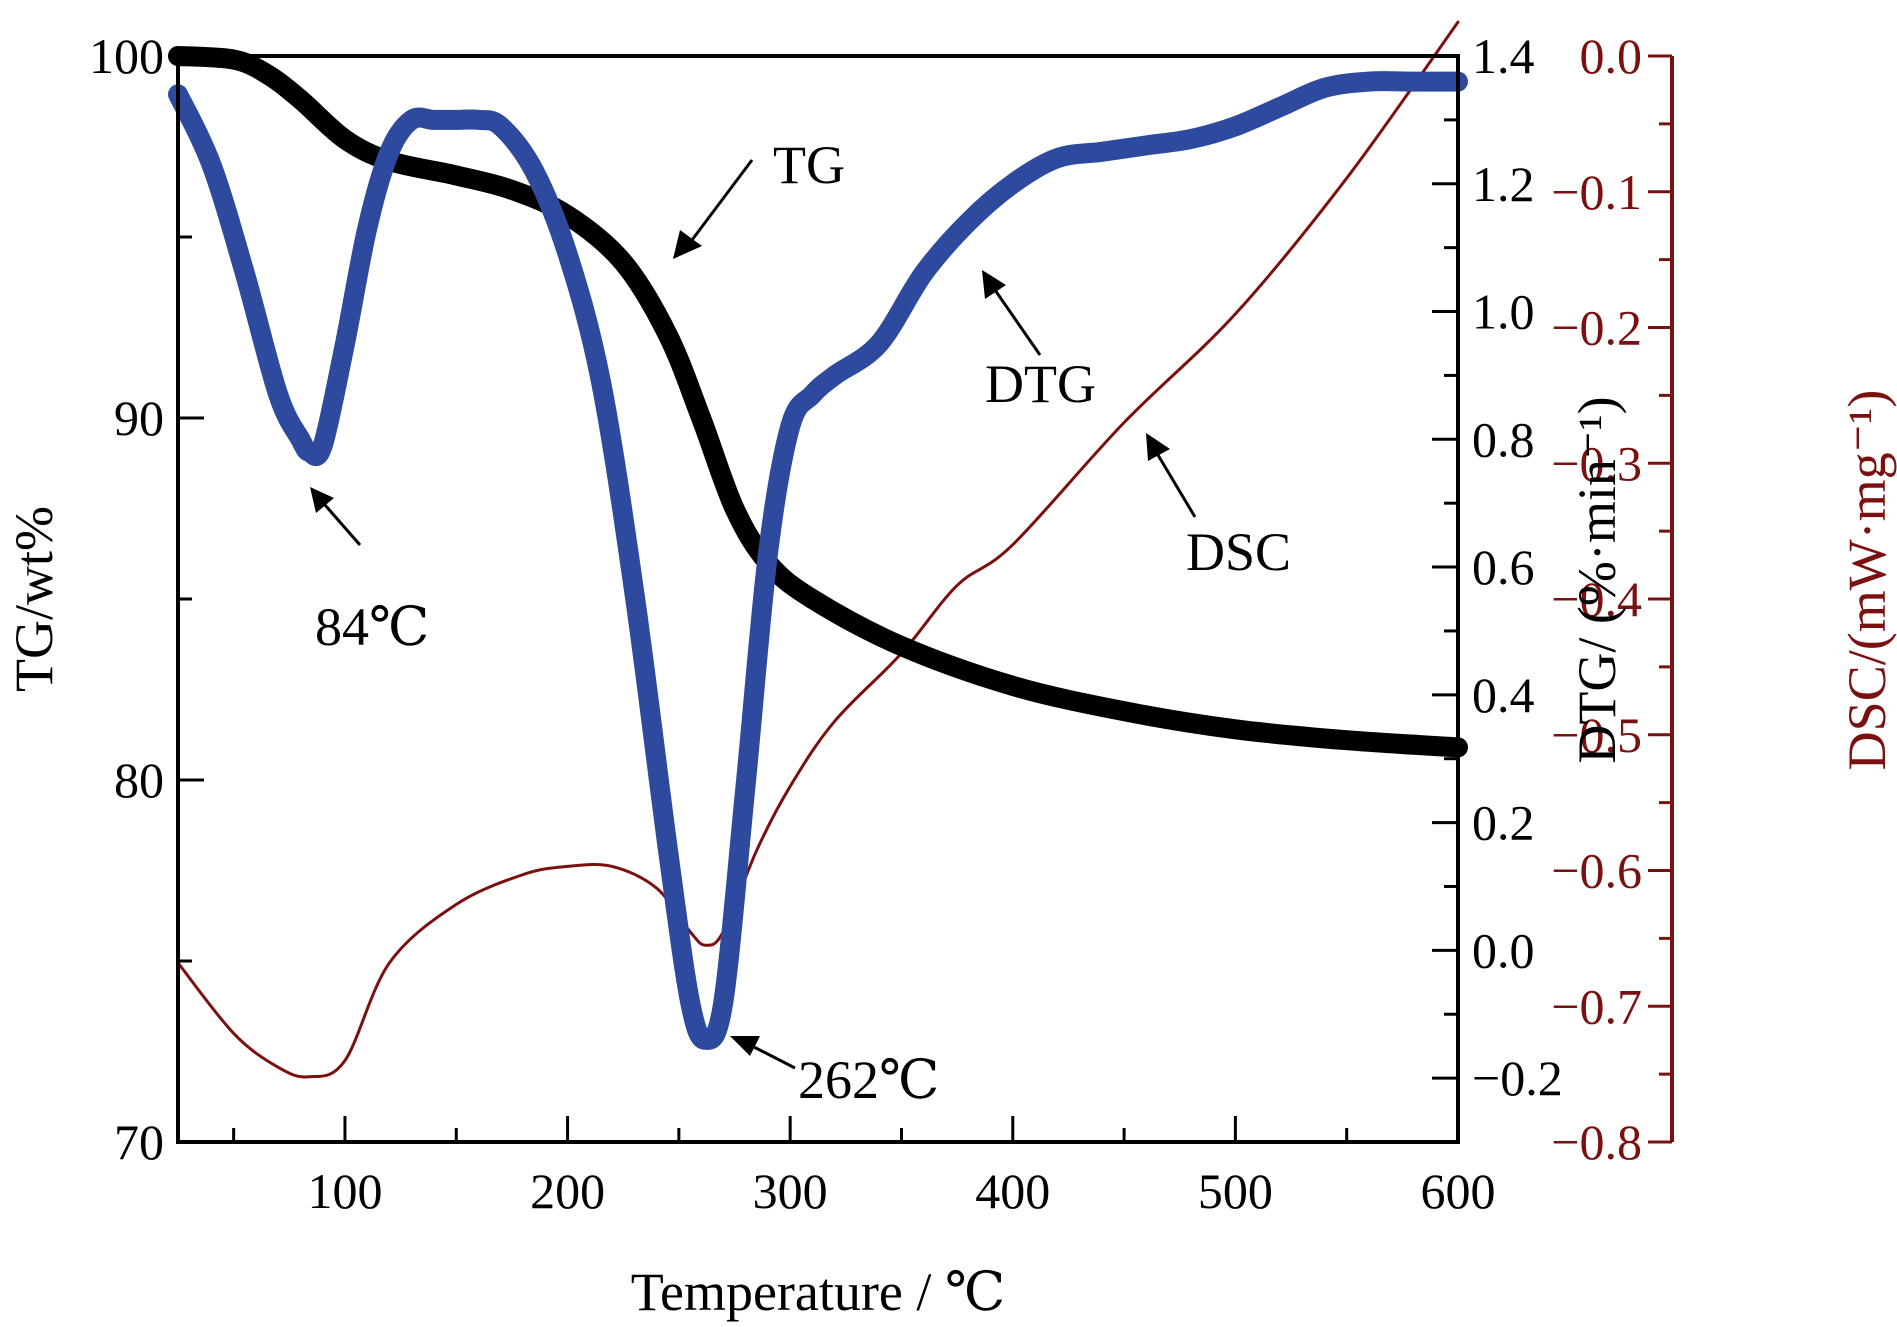 This screenshot has width=1897, height=1327. Describe the element at coordinates (1517, 1078) in the screenshot. I see `dtg-tick-label: −0.2` at that location.